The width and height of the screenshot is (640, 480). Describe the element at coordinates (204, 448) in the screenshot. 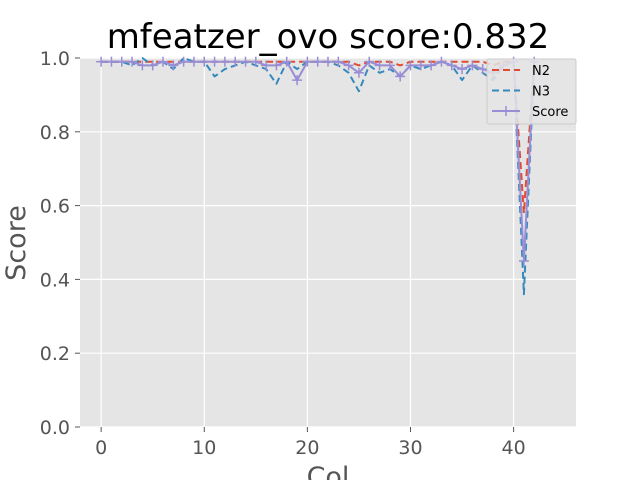

I see `x-tick-label: 10` at that location.